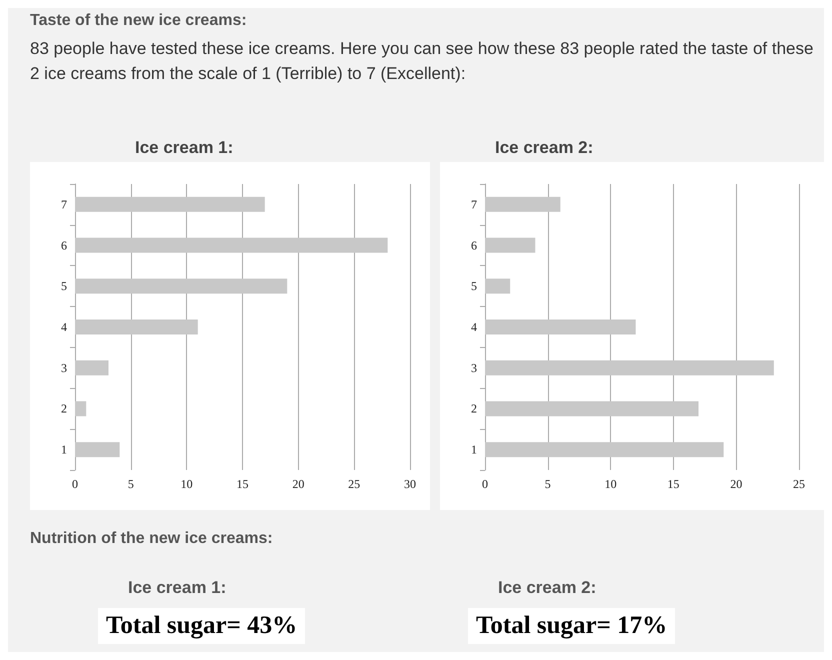 The image size is (832, 660). Describe the element at coordinates (422, 61) in the screenshot. I see `text: 83 people have tested these ice creams. Here you can see how these 83 people rated the taste of these 2 ice creams from the scale of 1 (Terrible) to 7 (Excellent):` at that location.